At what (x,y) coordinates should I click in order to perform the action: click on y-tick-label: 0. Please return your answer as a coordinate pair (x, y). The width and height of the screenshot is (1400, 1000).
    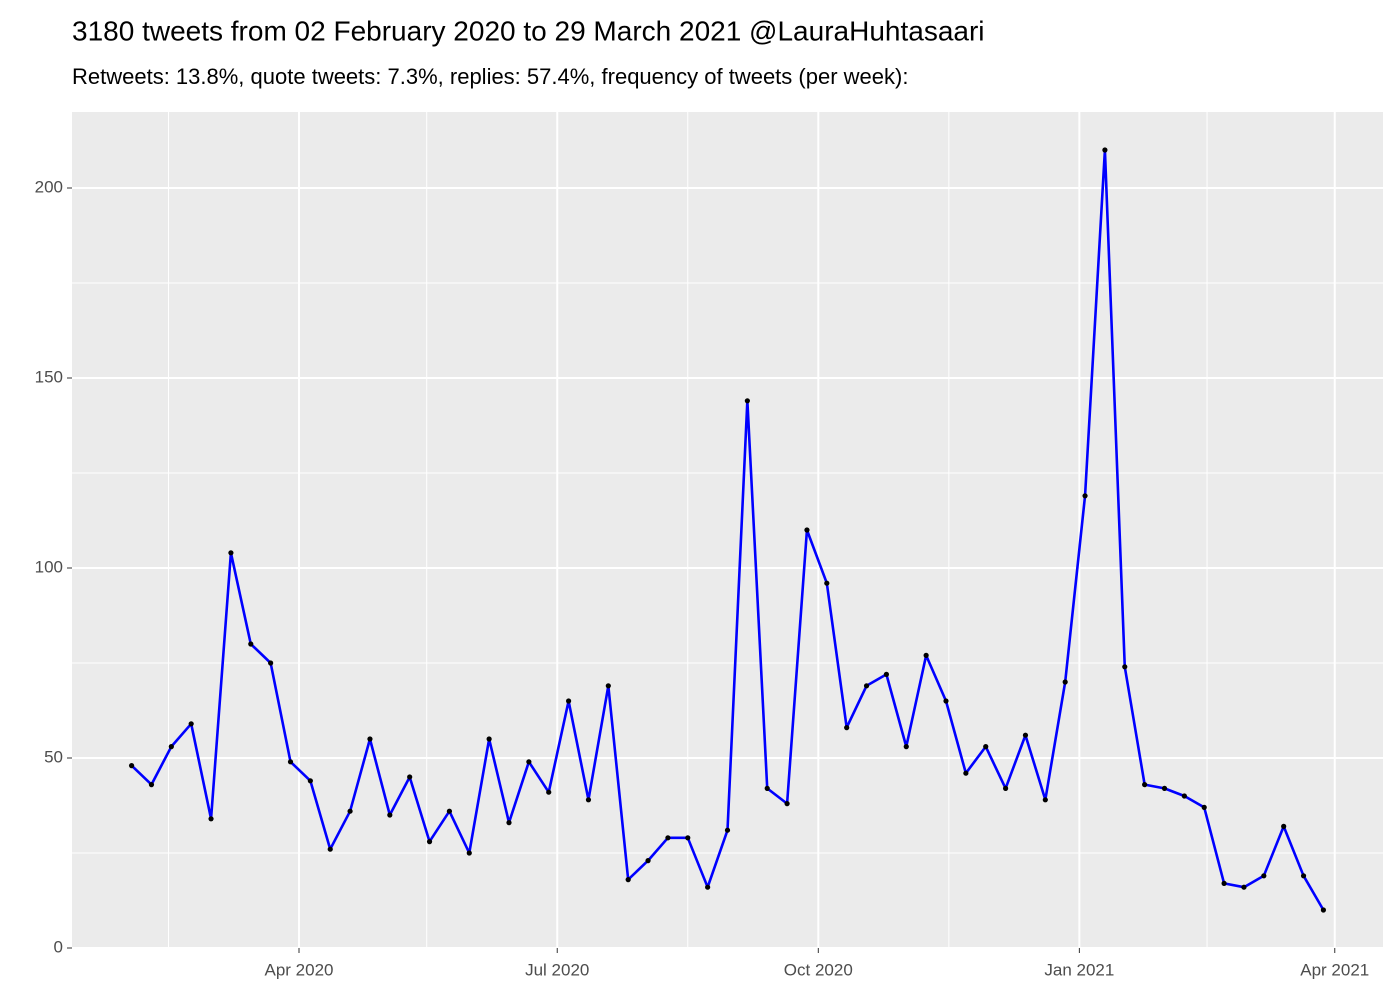
    Looking at the image, I should click on (58, 946).